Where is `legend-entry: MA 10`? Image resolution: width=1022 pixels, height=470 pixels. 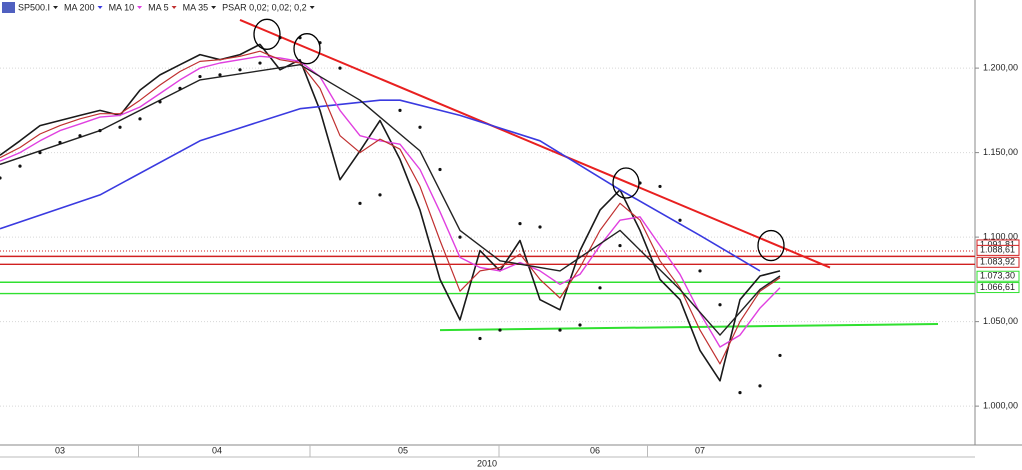
legend-entry: MA 10 is located at coordinates (122, 7).